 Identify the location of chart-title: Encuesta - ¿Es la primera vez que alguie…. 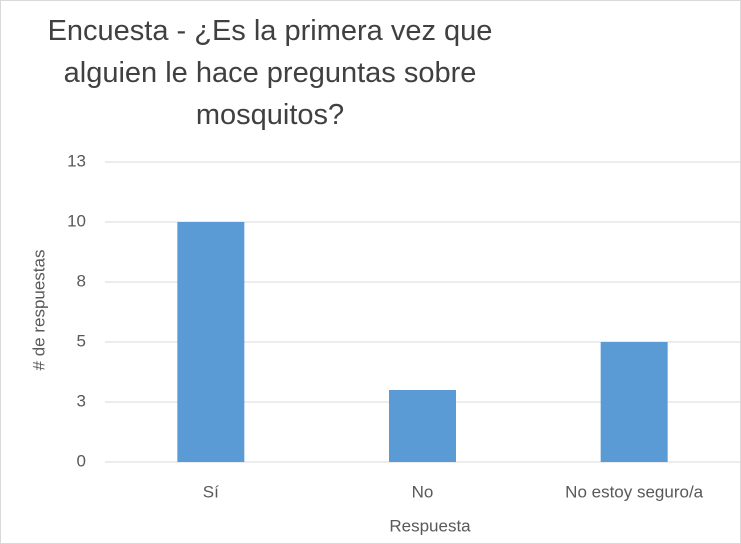
(270, 73).